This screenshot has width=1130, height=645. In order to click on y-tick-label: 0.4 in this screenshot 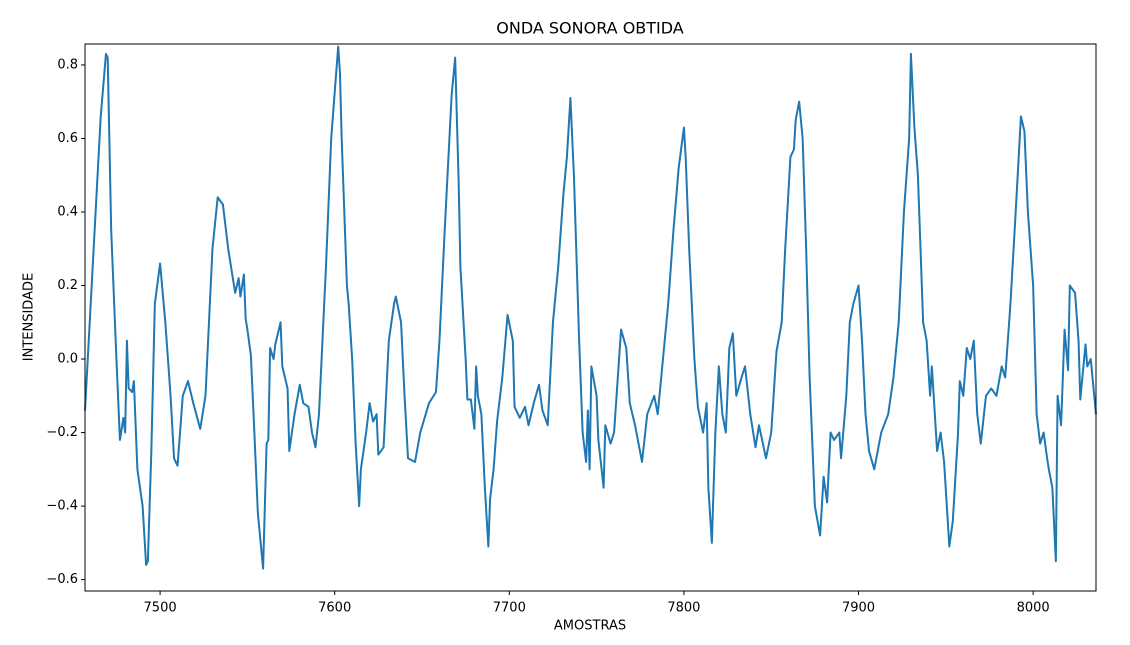, I will do `click(67, 211)`.